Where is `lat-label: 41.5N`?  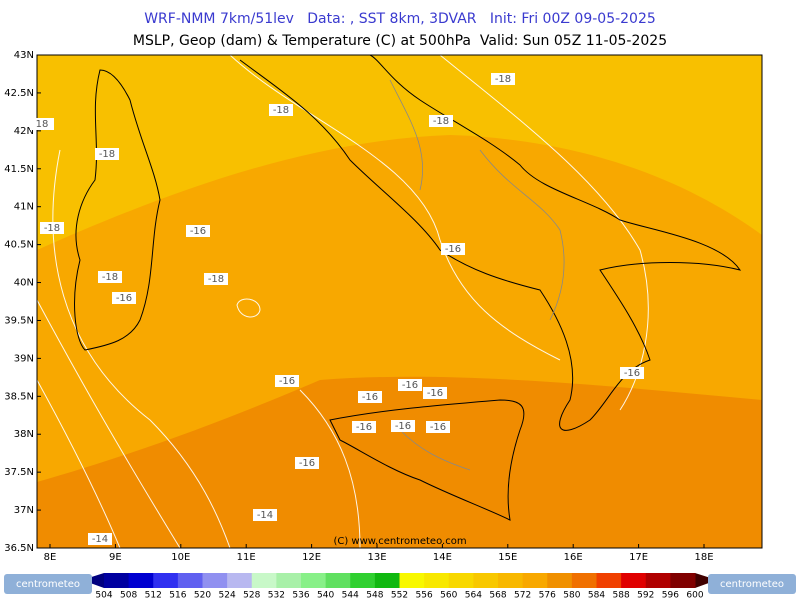
lat-label: 41.5N is located at coordinates (19, 169).